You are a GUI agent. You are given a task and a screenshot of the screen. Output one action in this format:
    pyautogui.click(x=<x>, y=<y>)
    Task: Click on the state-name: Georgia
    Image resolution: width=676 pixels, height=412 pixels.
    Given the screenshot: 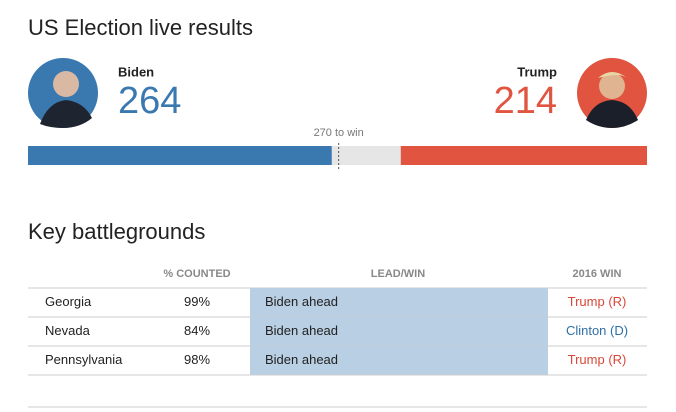 What is the action you would take?
    pyautogui.click(x=68, y=301)
    